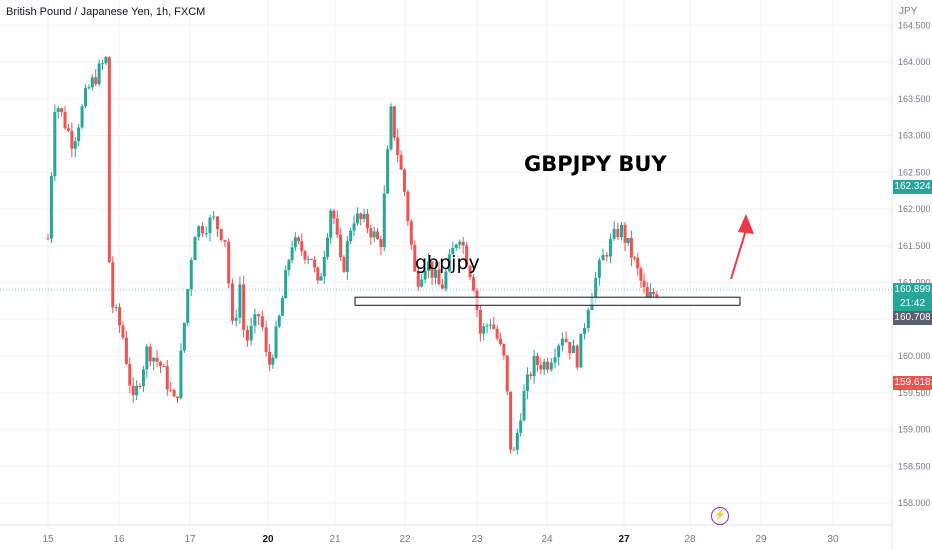 The image size is (932, 550). I want to click on support-zone-box, so click(547, 301).